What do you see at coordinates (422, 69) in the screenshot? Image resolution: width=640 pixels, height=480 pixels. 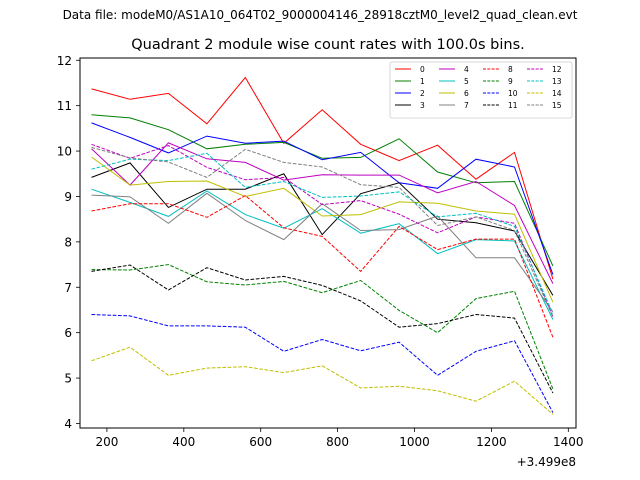 I see `legend-label-0: 0` at bounding box center [422, 69].